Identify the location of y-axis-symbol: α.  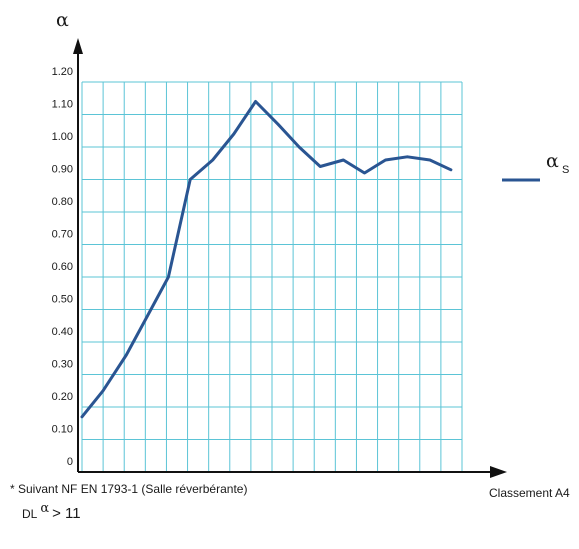
(62, 20).